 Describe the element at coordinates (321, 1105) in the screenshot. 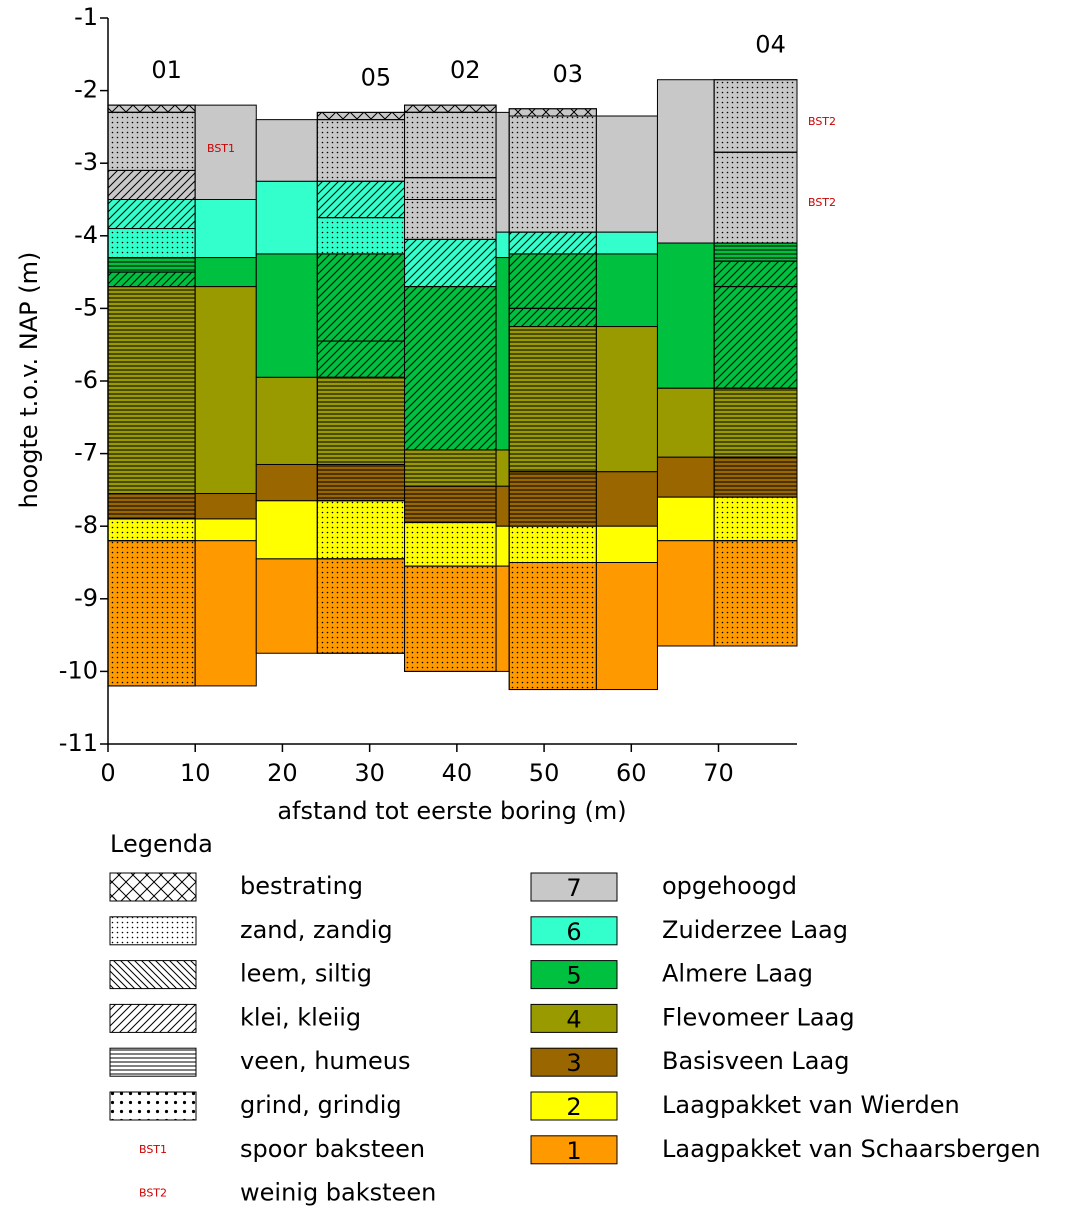

I see `legend-label: grind, grindig` at that location.